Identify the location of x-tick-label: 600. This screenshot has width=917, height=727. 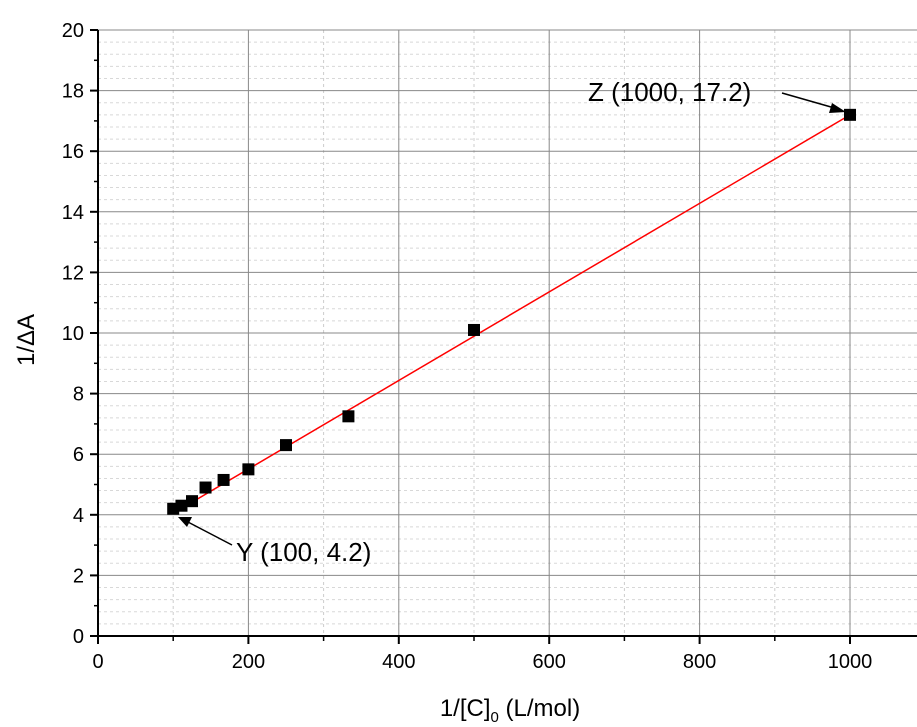
(549, 662).